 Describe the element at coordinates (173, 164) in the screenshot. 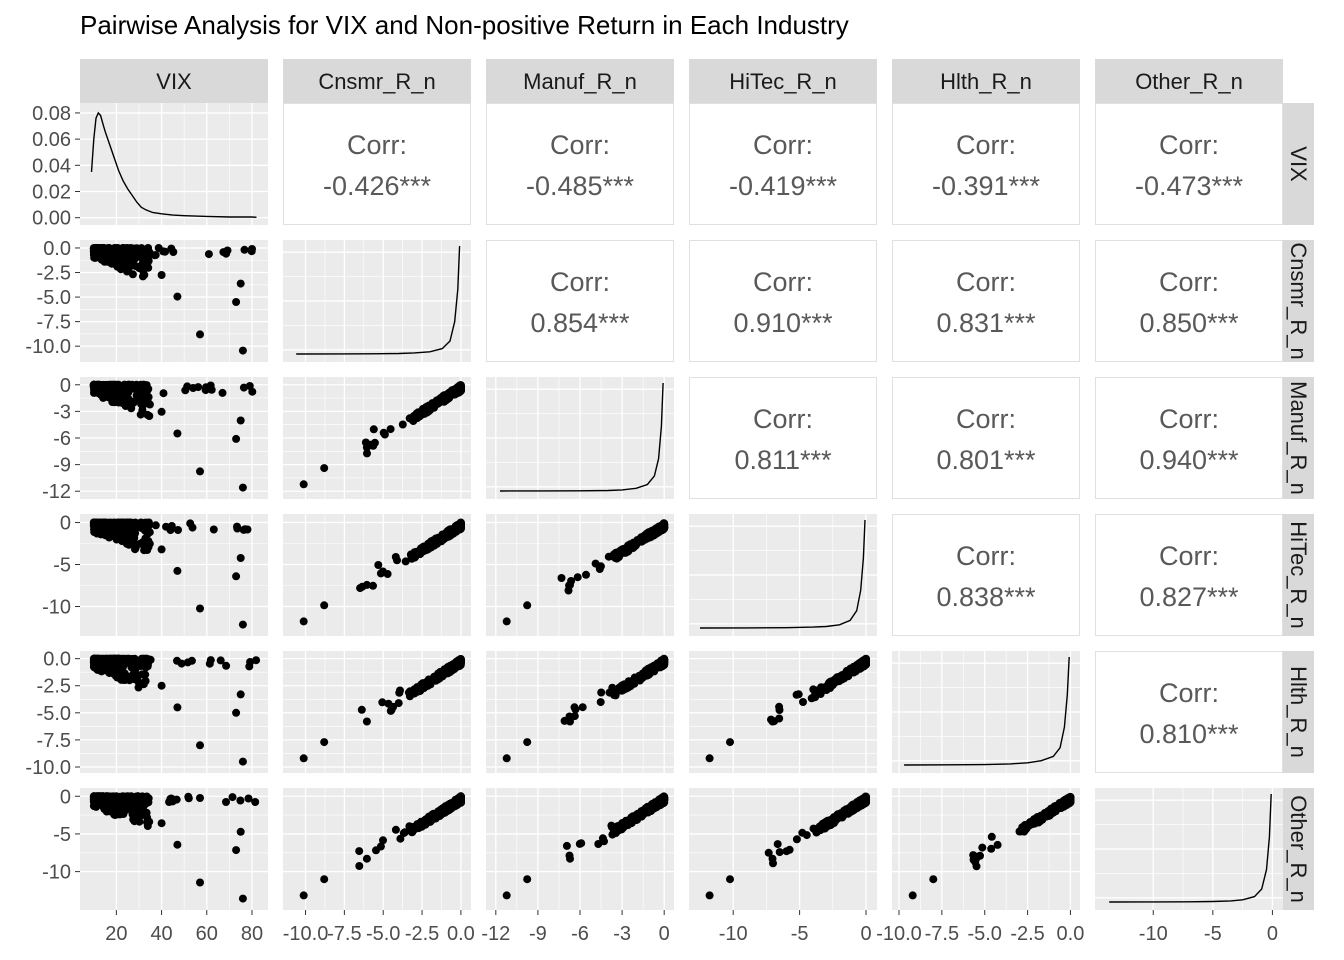

I see `density-line-vix` at that location.